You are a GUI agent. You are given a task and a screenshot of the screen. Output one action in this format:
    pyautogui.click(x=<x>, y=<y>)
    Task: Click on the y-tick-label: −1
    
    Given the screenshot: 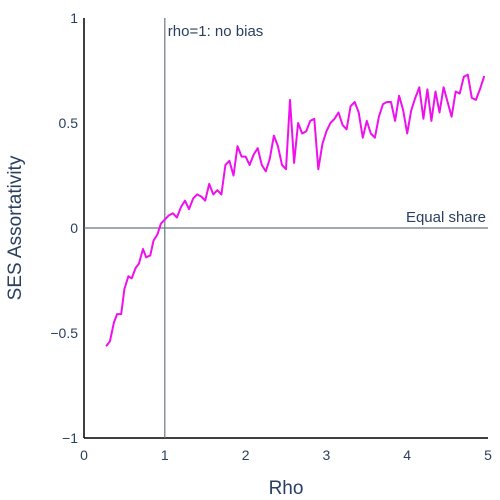 What is the action you would take?
    pyautogui.click(x=70, y=438)
    